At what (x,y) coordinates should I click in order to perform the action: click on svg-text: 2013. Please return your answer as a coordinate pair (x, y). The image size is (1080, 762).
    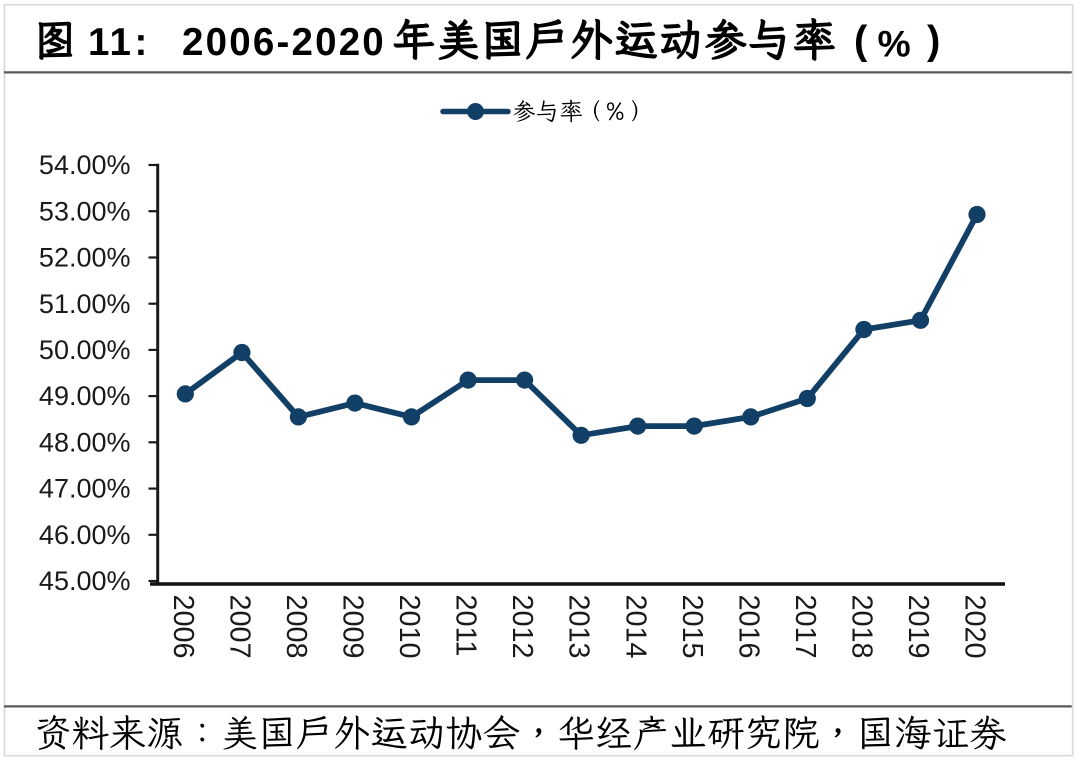
    Looking at the image, I should click on (579, 627).